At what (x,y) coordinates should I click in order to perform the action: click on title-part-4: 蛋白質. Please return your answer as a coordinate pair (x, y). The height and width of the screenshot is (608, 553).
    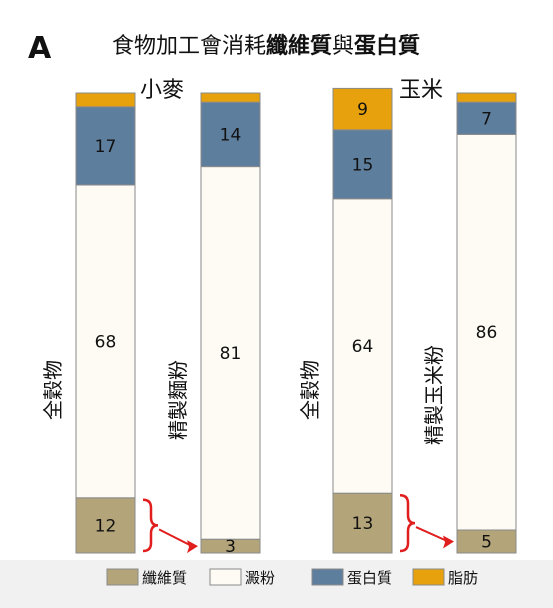
    Looking at the image, I should click on (387, 46).